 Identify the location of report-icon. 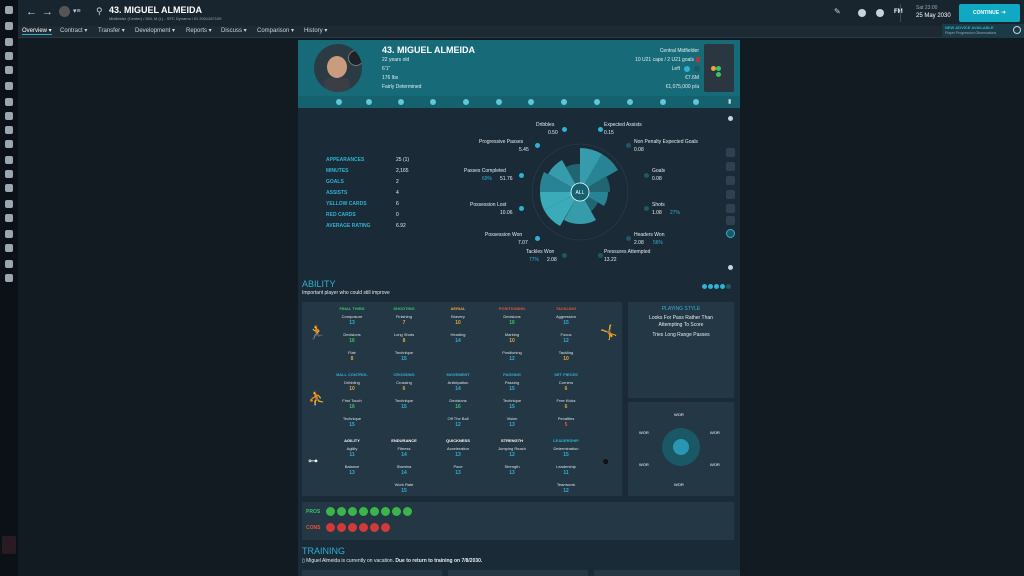
(9, 264).